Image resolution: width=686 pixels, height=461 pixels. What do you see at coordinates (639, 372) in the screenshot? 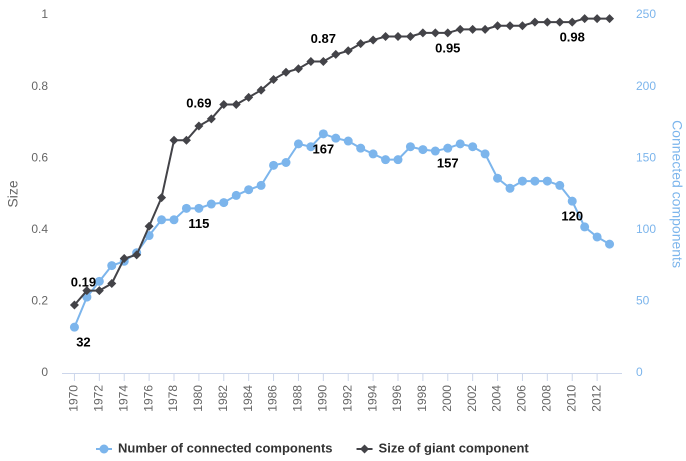
I see `y2-tick-label: 0` at bounding box center [639, 372].